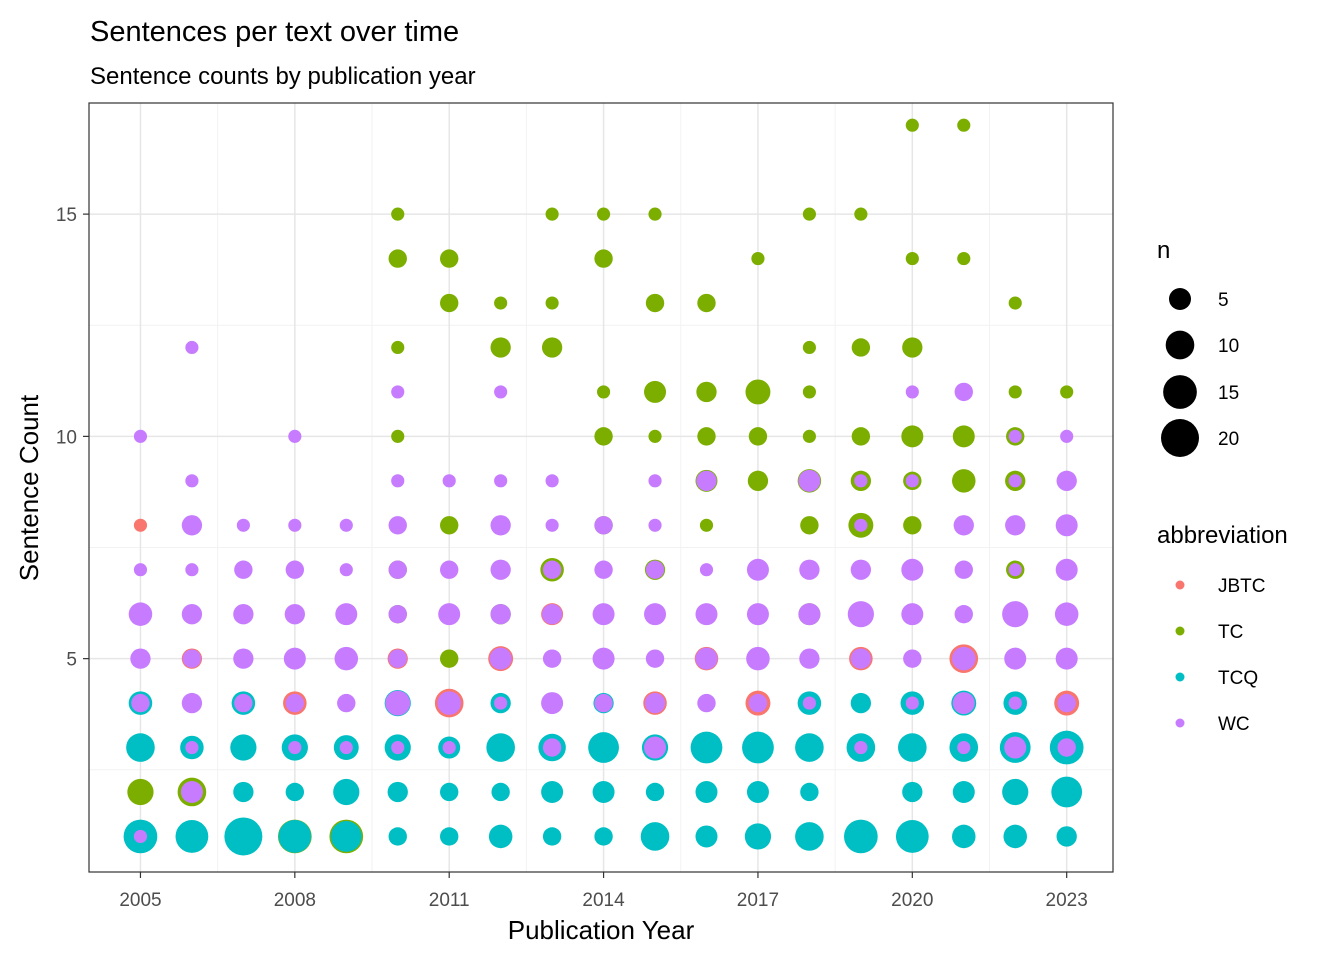 The width and height of the screenshot is (1344, 965). I want to click on y-tick-label: 5, so click(71, 660).